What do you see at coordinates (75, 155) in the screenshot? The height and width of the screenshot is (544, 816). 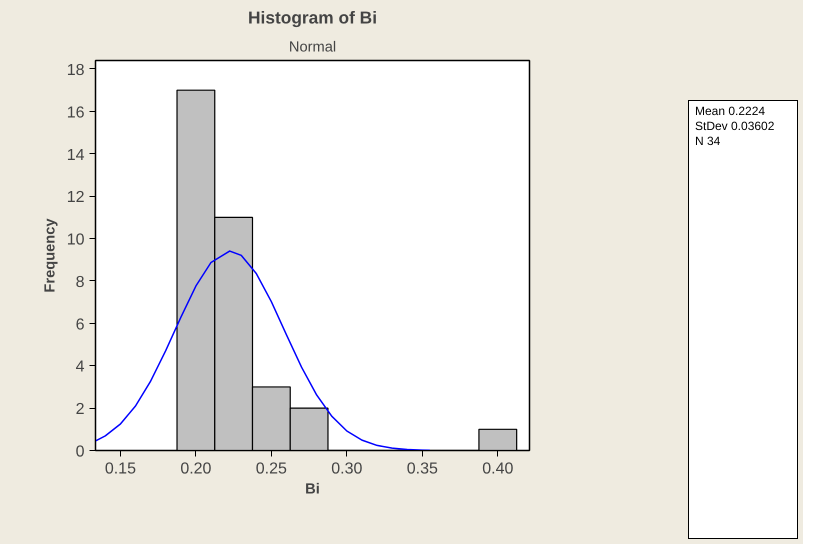 I see `y-tick-label: 14` at bounding box center [75, 155].